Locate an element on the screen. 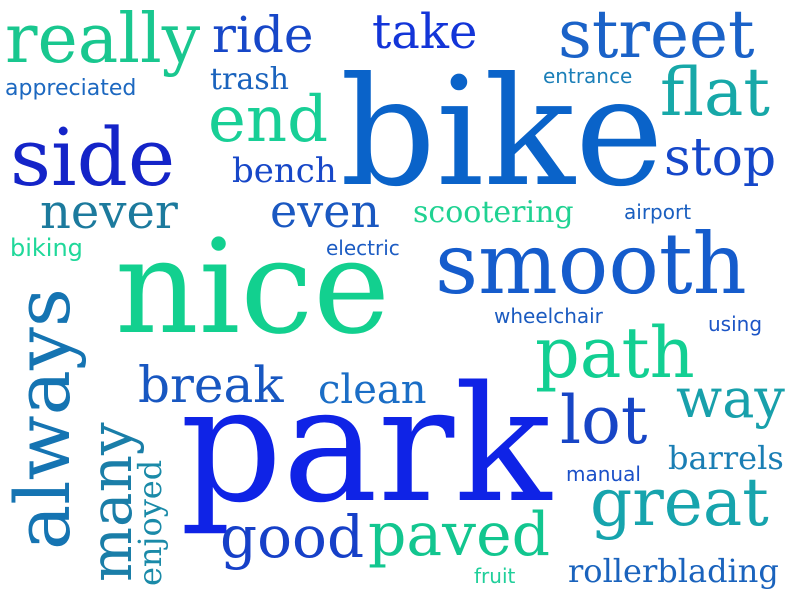  word-fruit: fruit is located at coordinates (495, 576).